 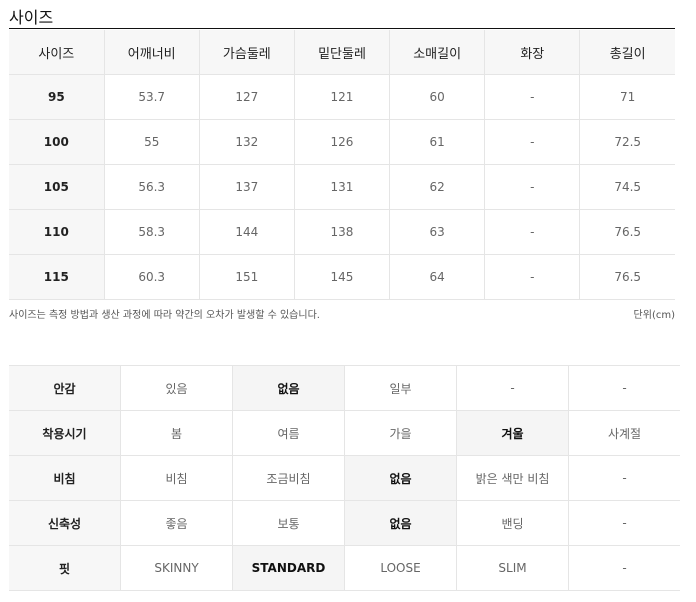 I want to click on size-value-cell: 126, so click(x=342, y=142).